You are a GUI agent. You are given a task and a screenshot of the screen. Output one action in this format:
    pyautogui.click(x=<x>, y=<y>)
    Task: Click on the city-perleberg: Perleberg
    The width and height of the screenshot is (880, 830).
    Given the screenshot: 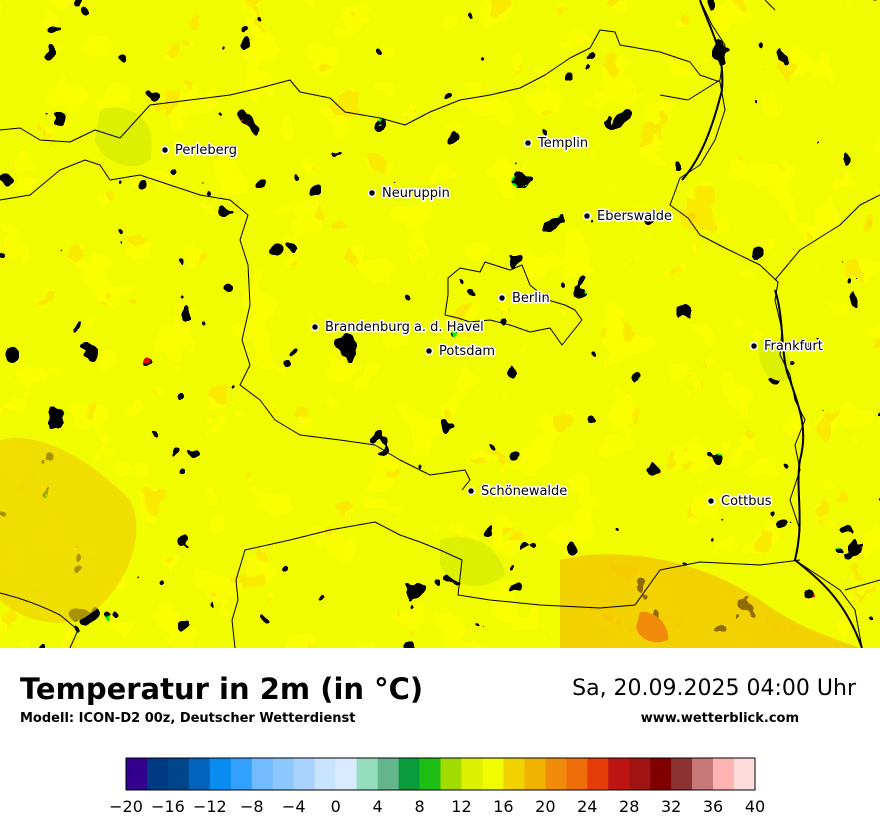 What is the action you would take?
    pyautogui.click(x=199, y=151)
    